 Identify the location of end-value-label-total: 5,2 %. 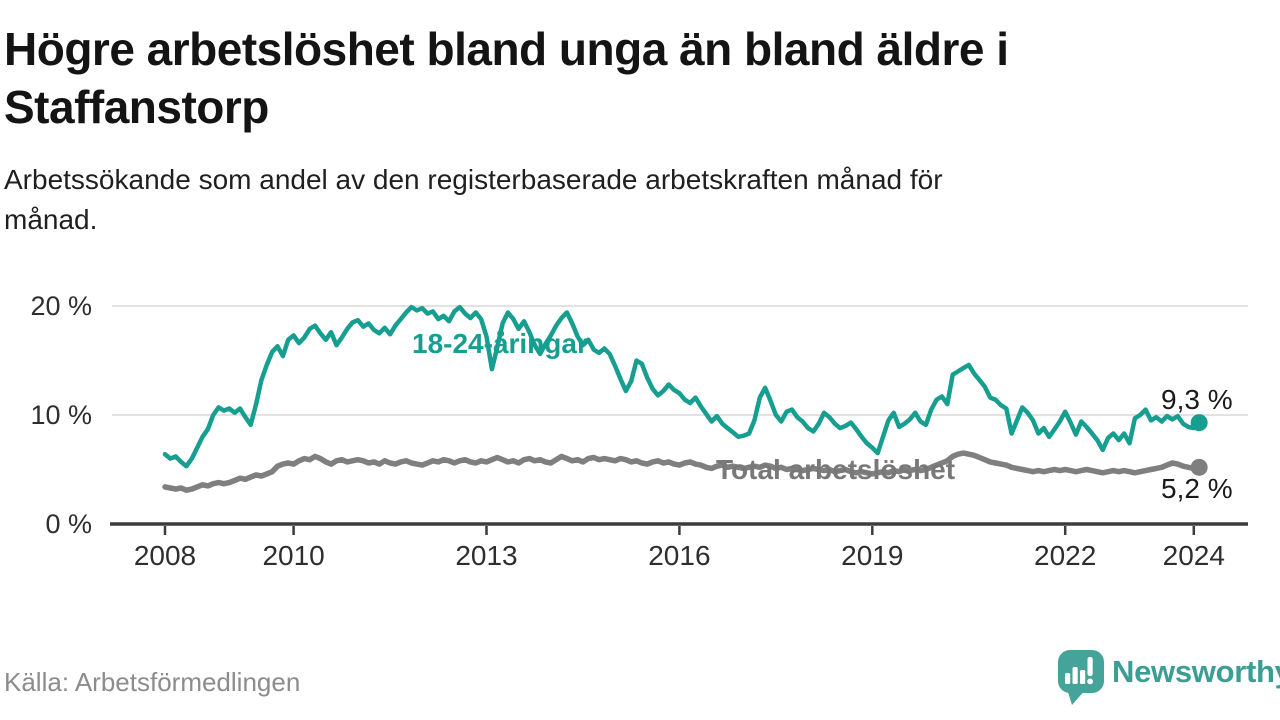
(1197, 488).